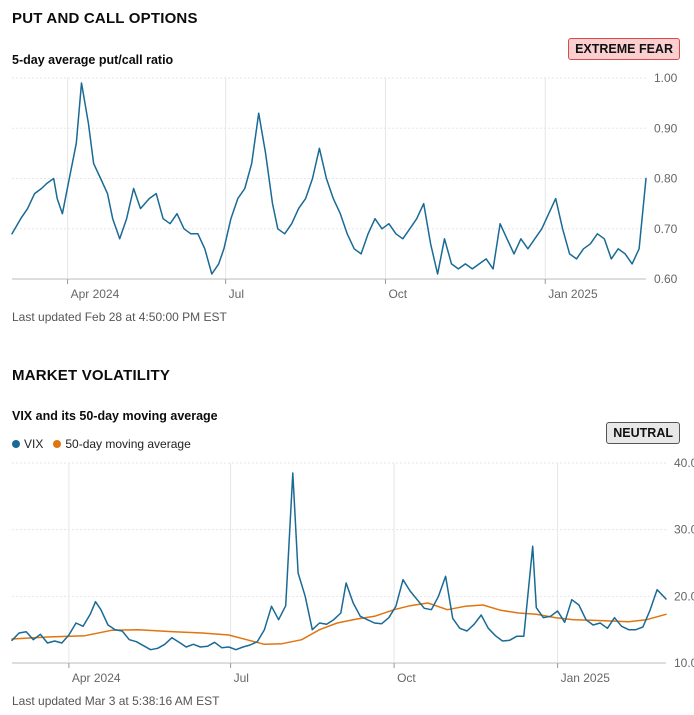  I want to click on vix-x-tick-label: Oct, so click(406, 678).